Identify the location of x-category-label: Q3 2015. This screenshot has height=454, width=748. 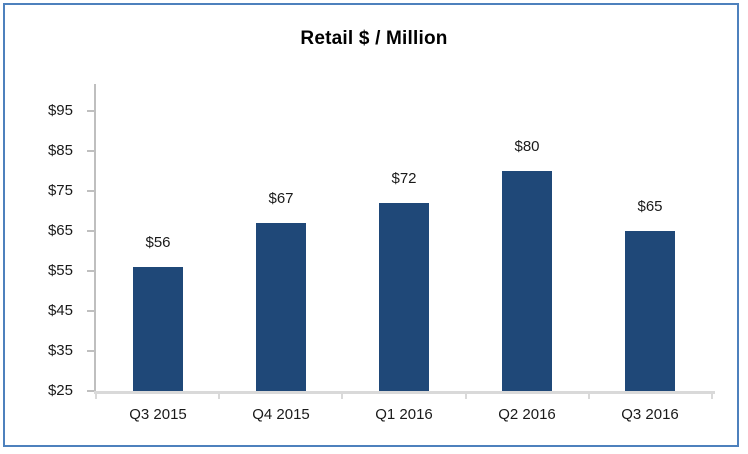
(158, 414).